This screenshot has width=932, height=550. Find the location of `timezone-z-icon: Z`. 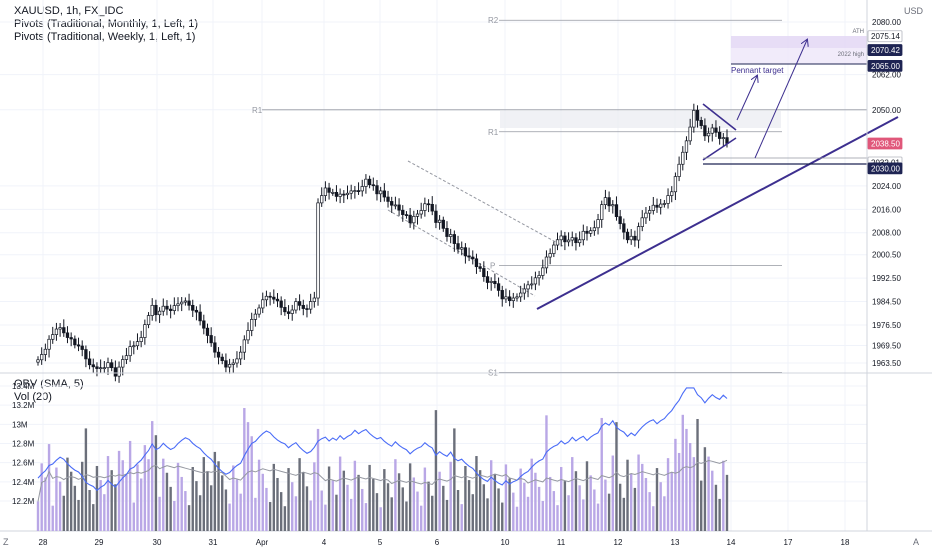

timezone-z-icon: Z is located at coordinates (6, 542).